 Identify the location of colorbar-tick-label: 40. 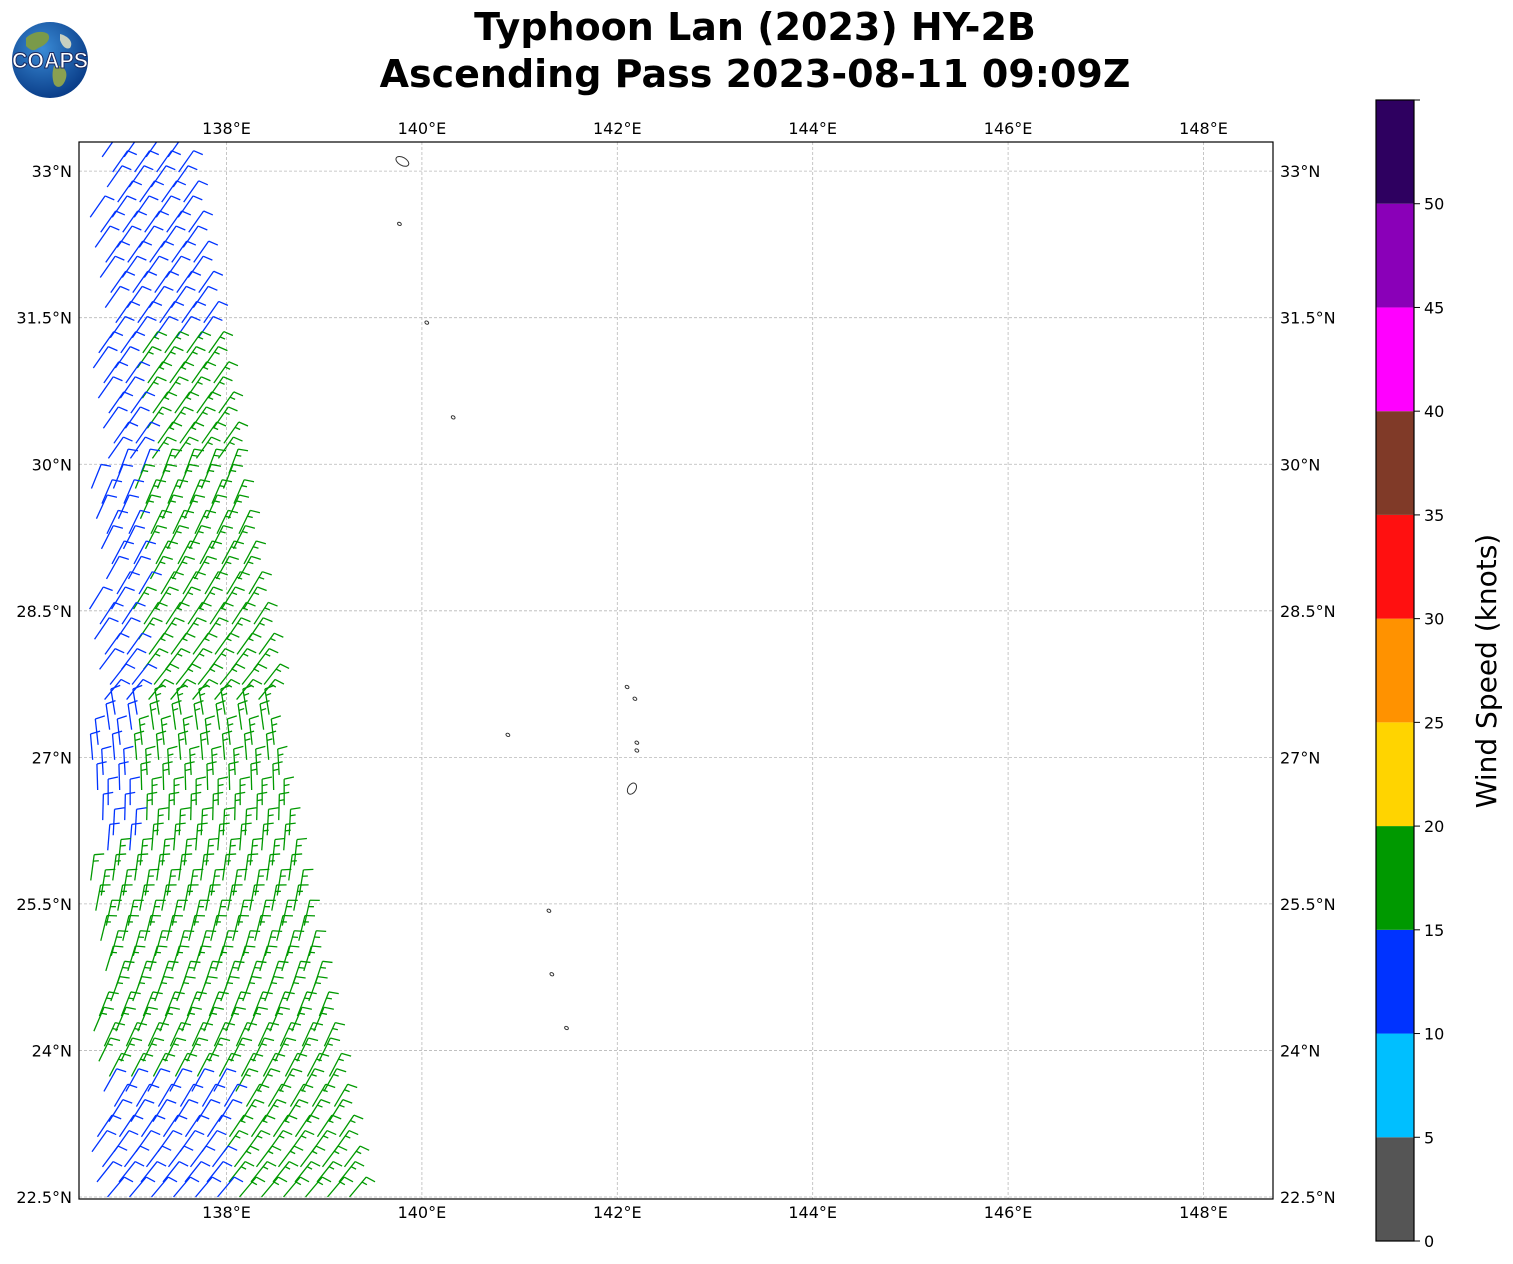
(1434, 411).